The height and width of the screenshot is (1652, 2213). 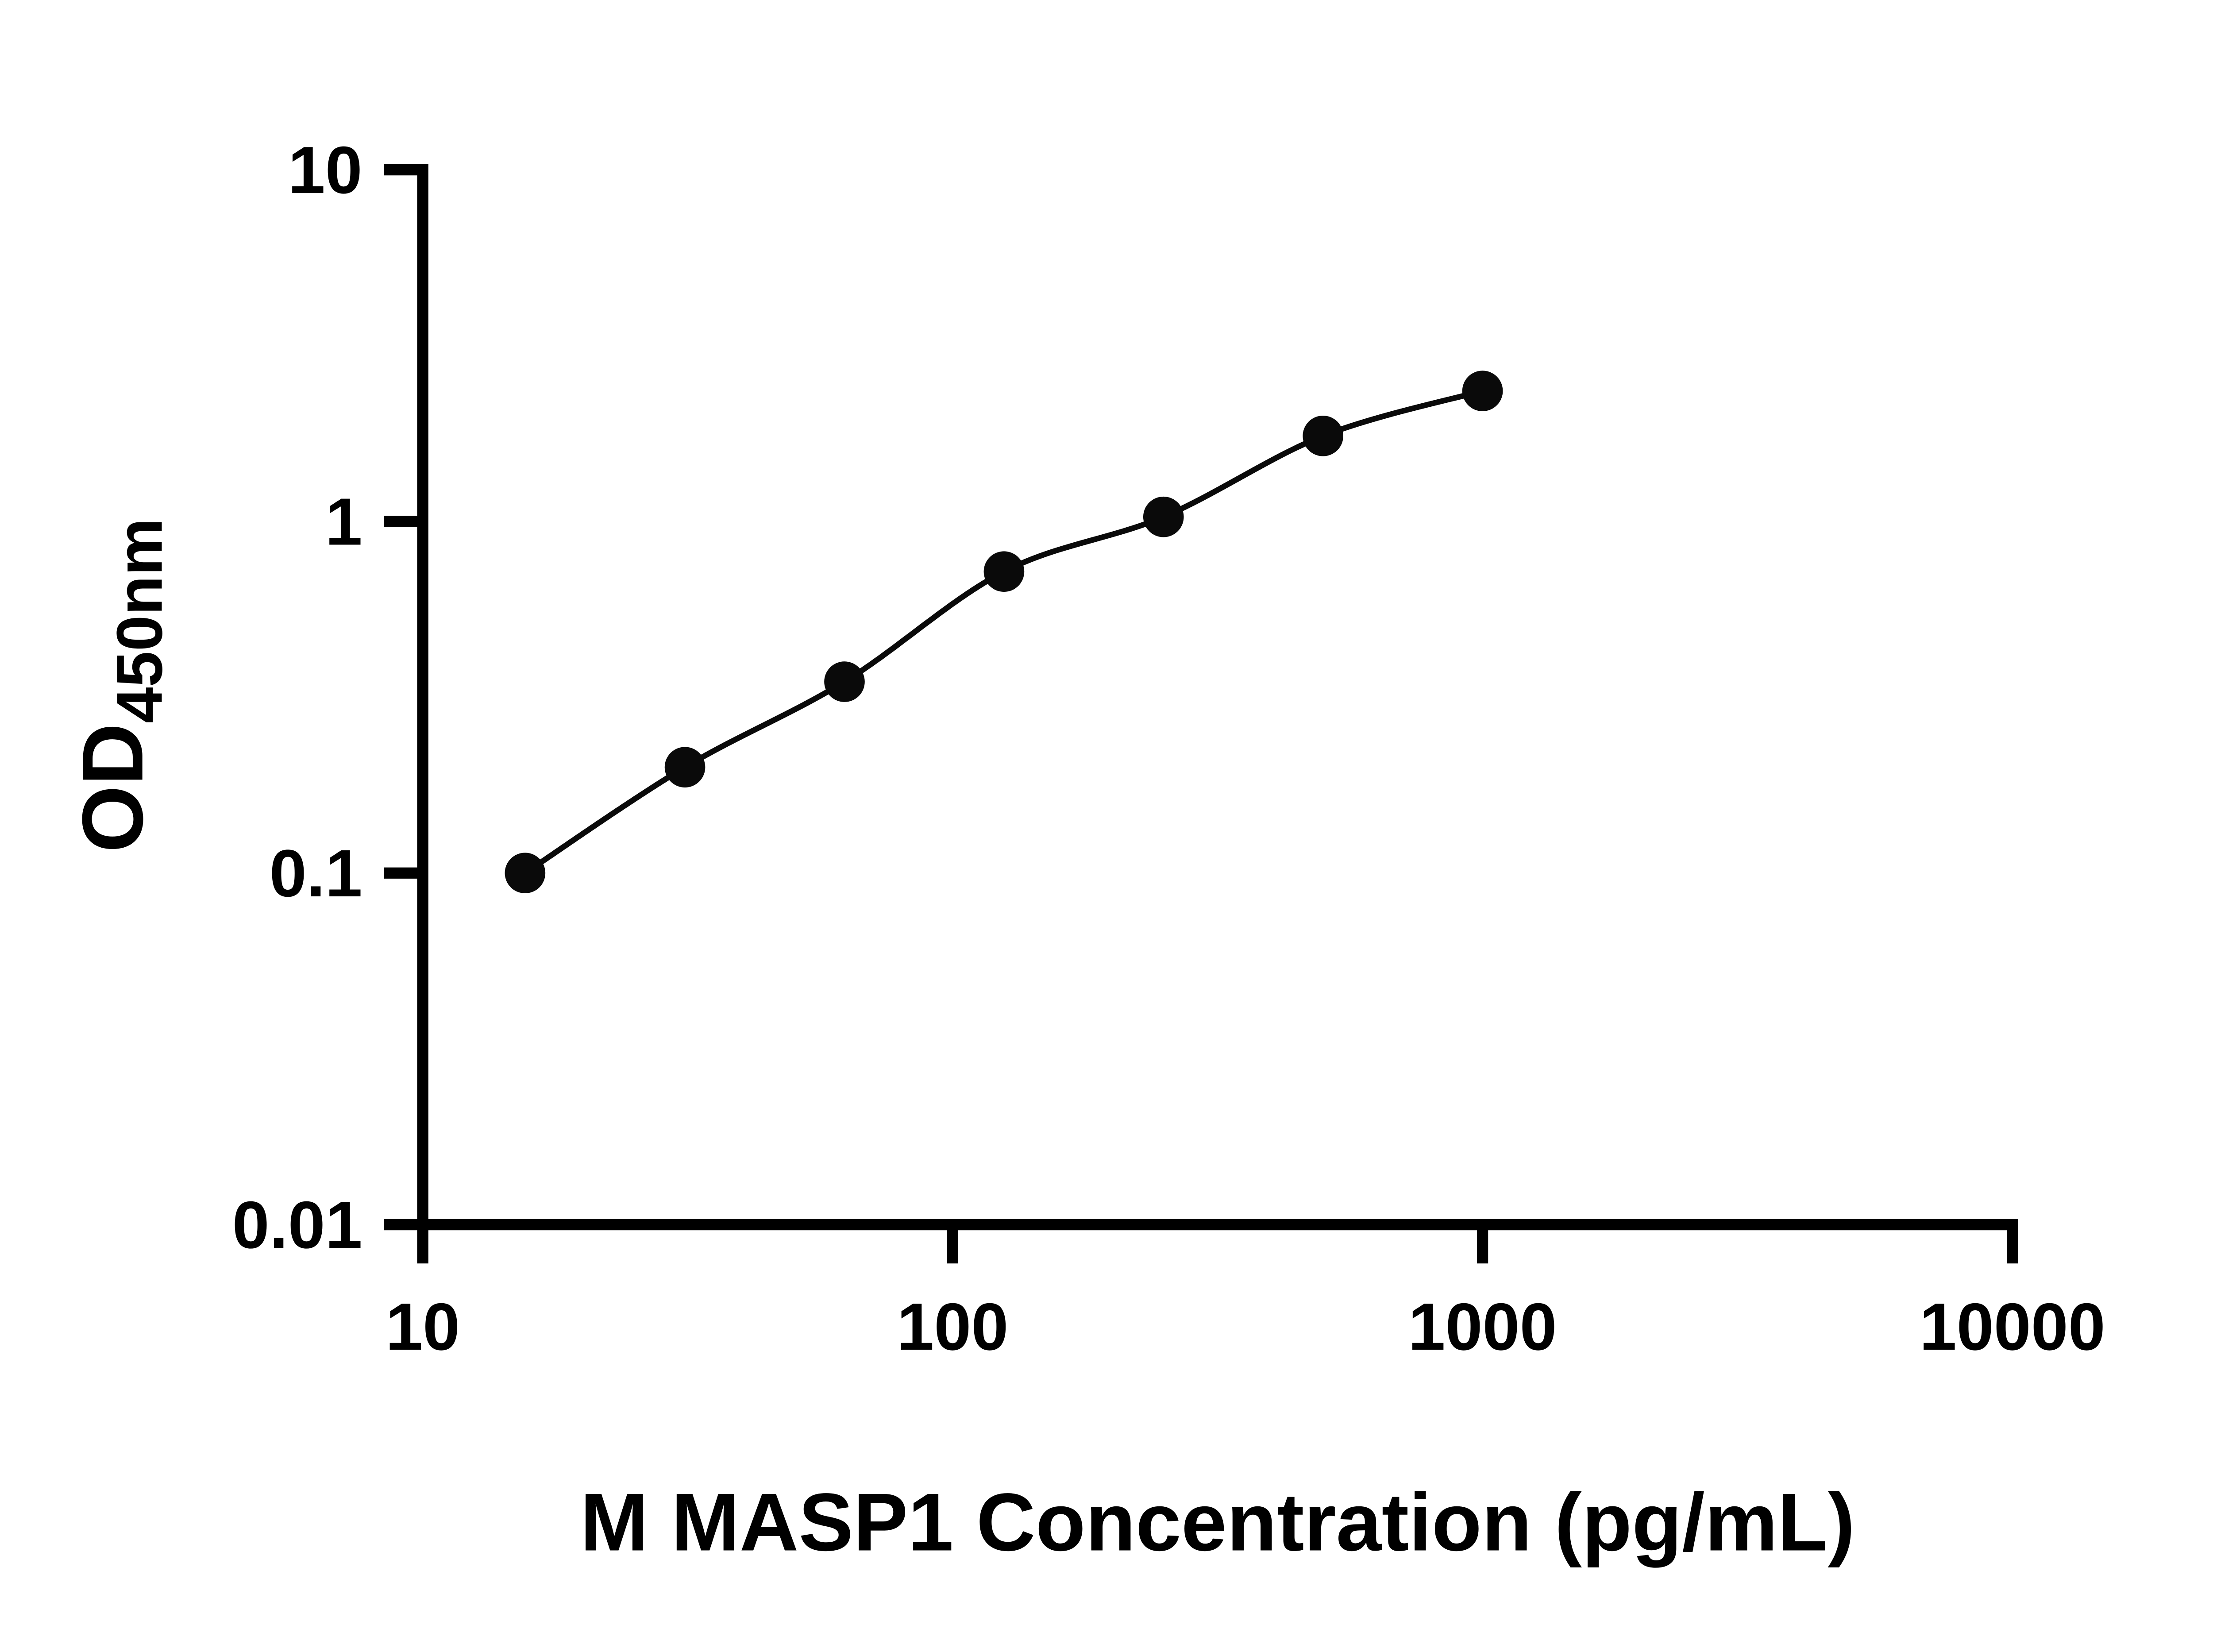 What do you see at coordinates (325, 170) in the screenshot?
I see `y-tick-label: 10` at bounding box center [325, 170].